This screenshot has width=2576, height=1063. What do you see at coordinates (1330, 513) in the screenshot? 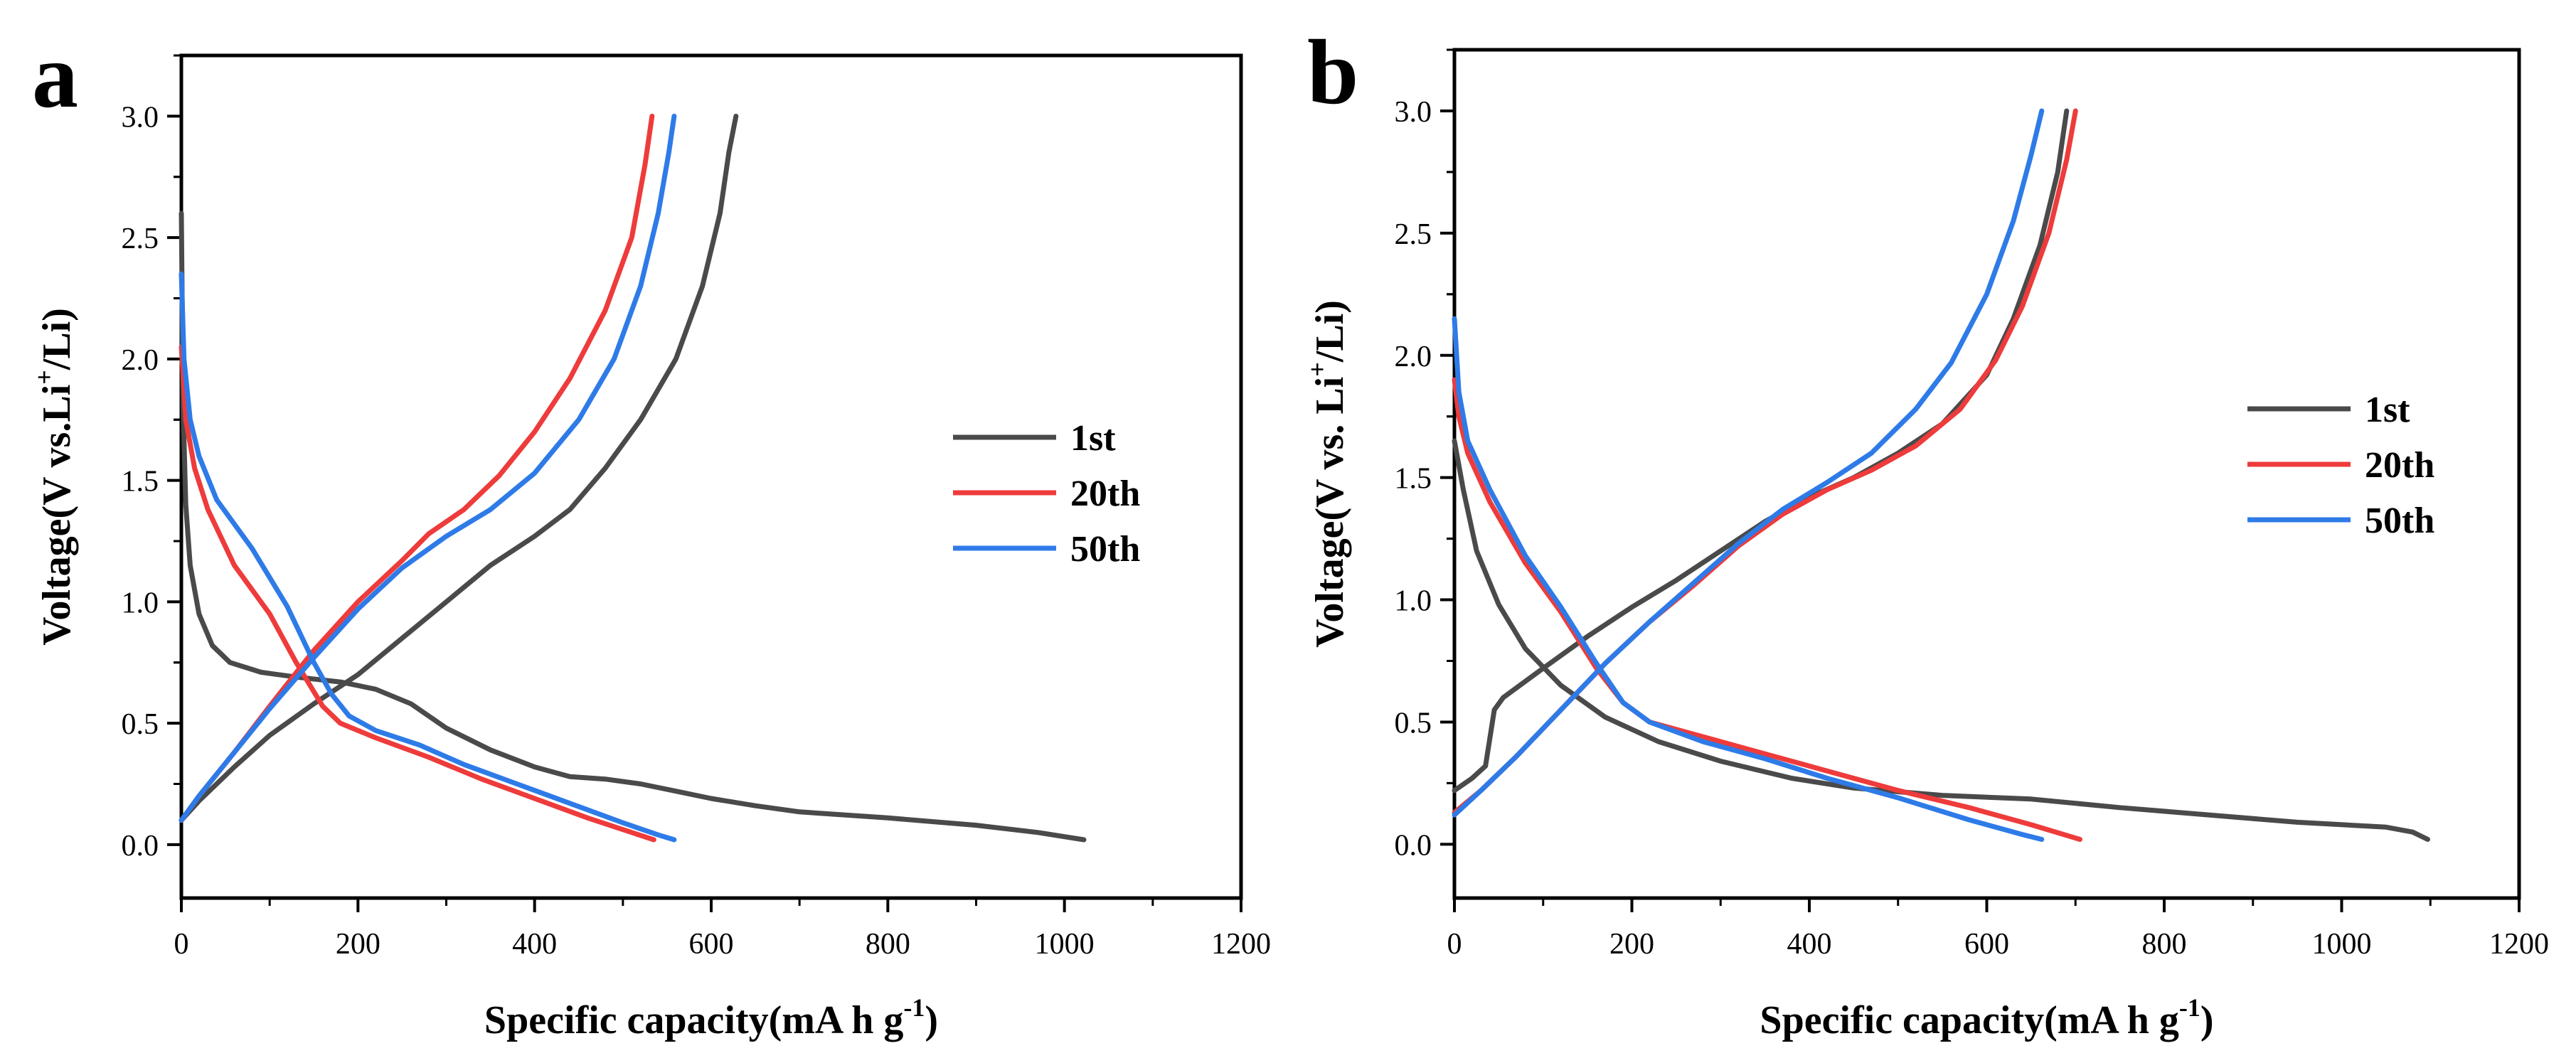
I see `y-axis-label-main: Voltage(V vs. Li` at bounding box center [1330, 513].